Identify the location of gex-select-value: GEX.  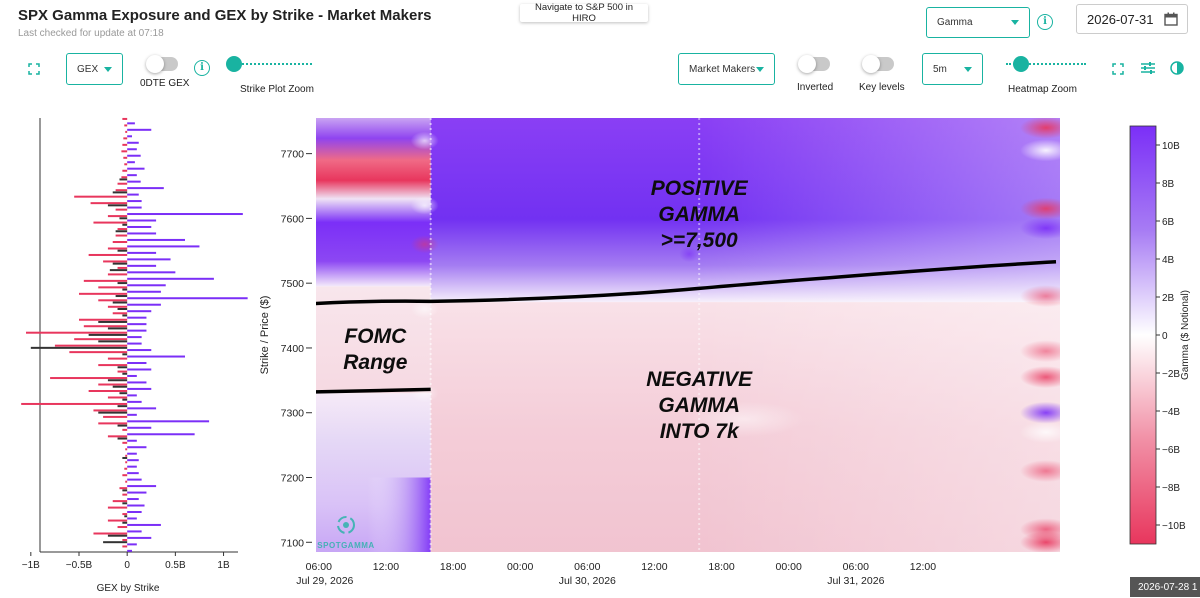
(88, 69).